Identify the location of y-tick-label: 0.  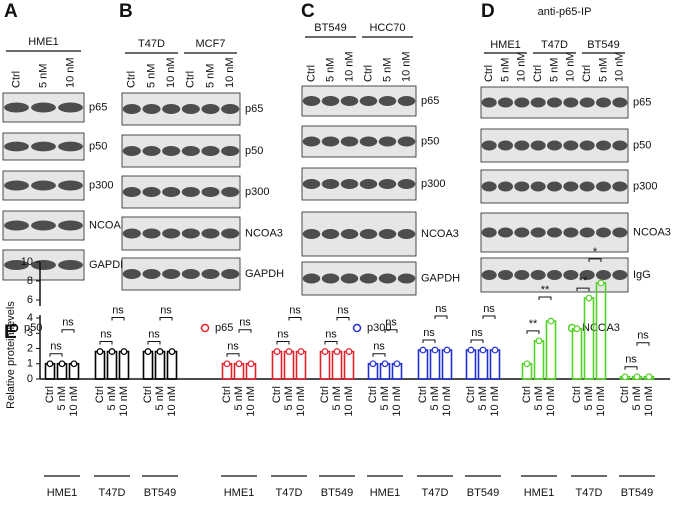
(30, 379).